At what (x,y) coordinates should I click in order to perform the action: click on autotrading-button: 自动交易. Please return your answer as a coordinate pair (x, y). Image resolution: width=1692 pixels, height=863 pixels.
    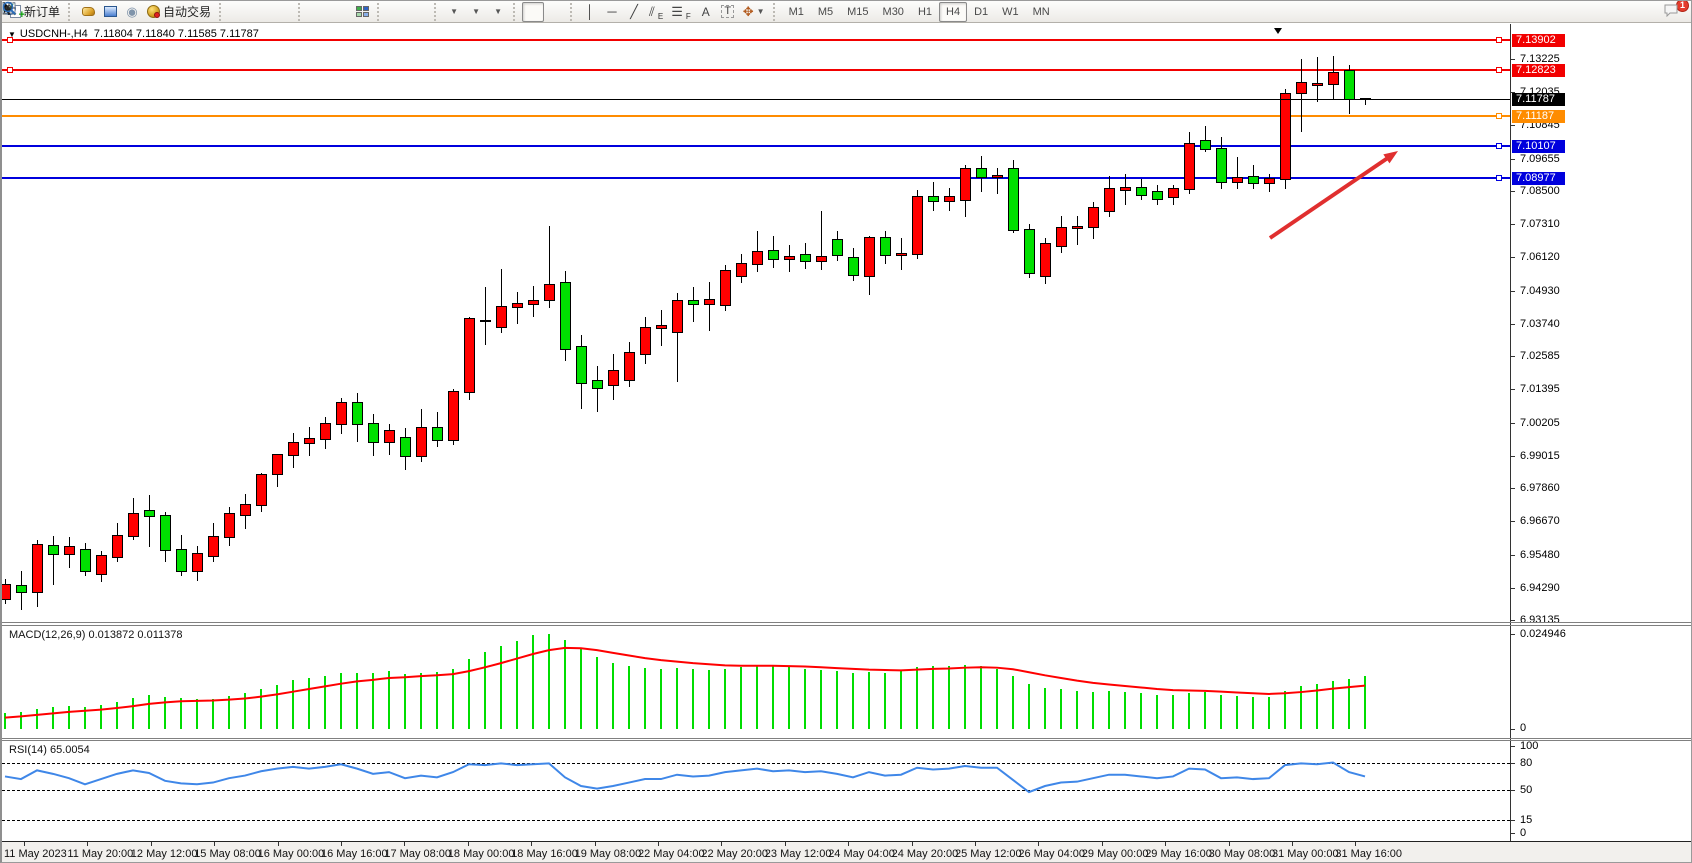
    Looking at the image, I should click on (179, 12).